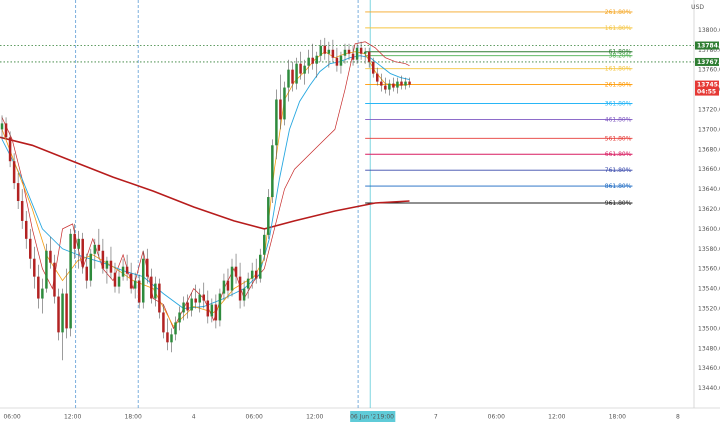  I want to click on time-tick-label: 06:00, so click(496, 417).